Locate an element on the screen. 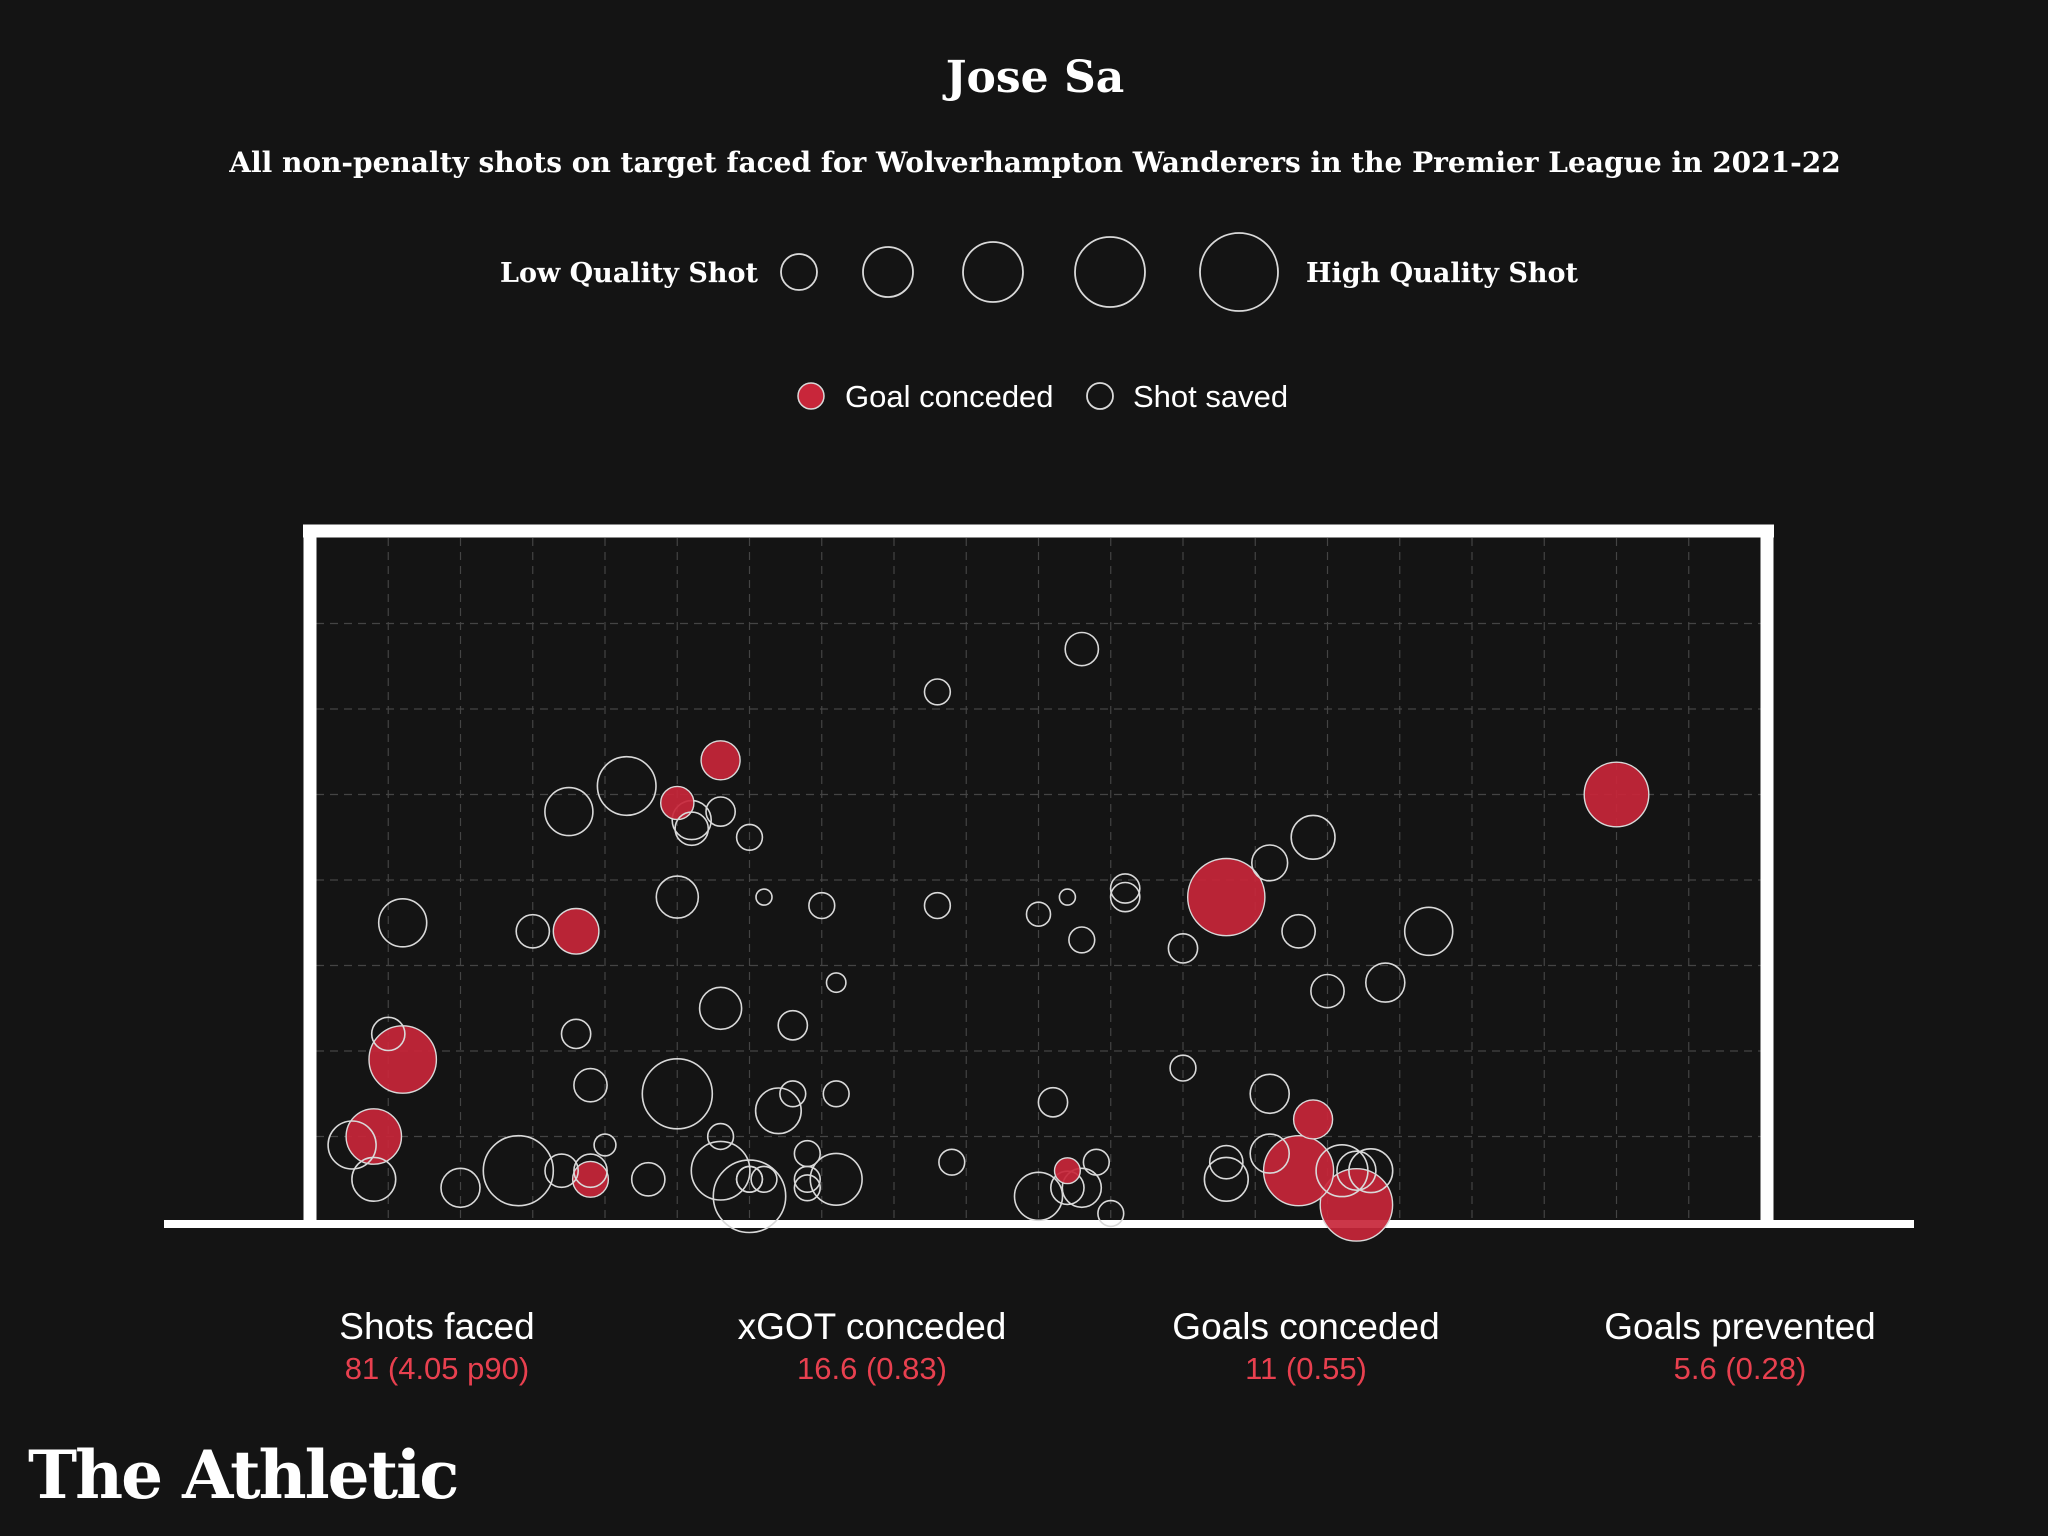 Image resolution: width=2048 pixels, height=1536 pixels. size-legend is located at coordinates (1029, 272).